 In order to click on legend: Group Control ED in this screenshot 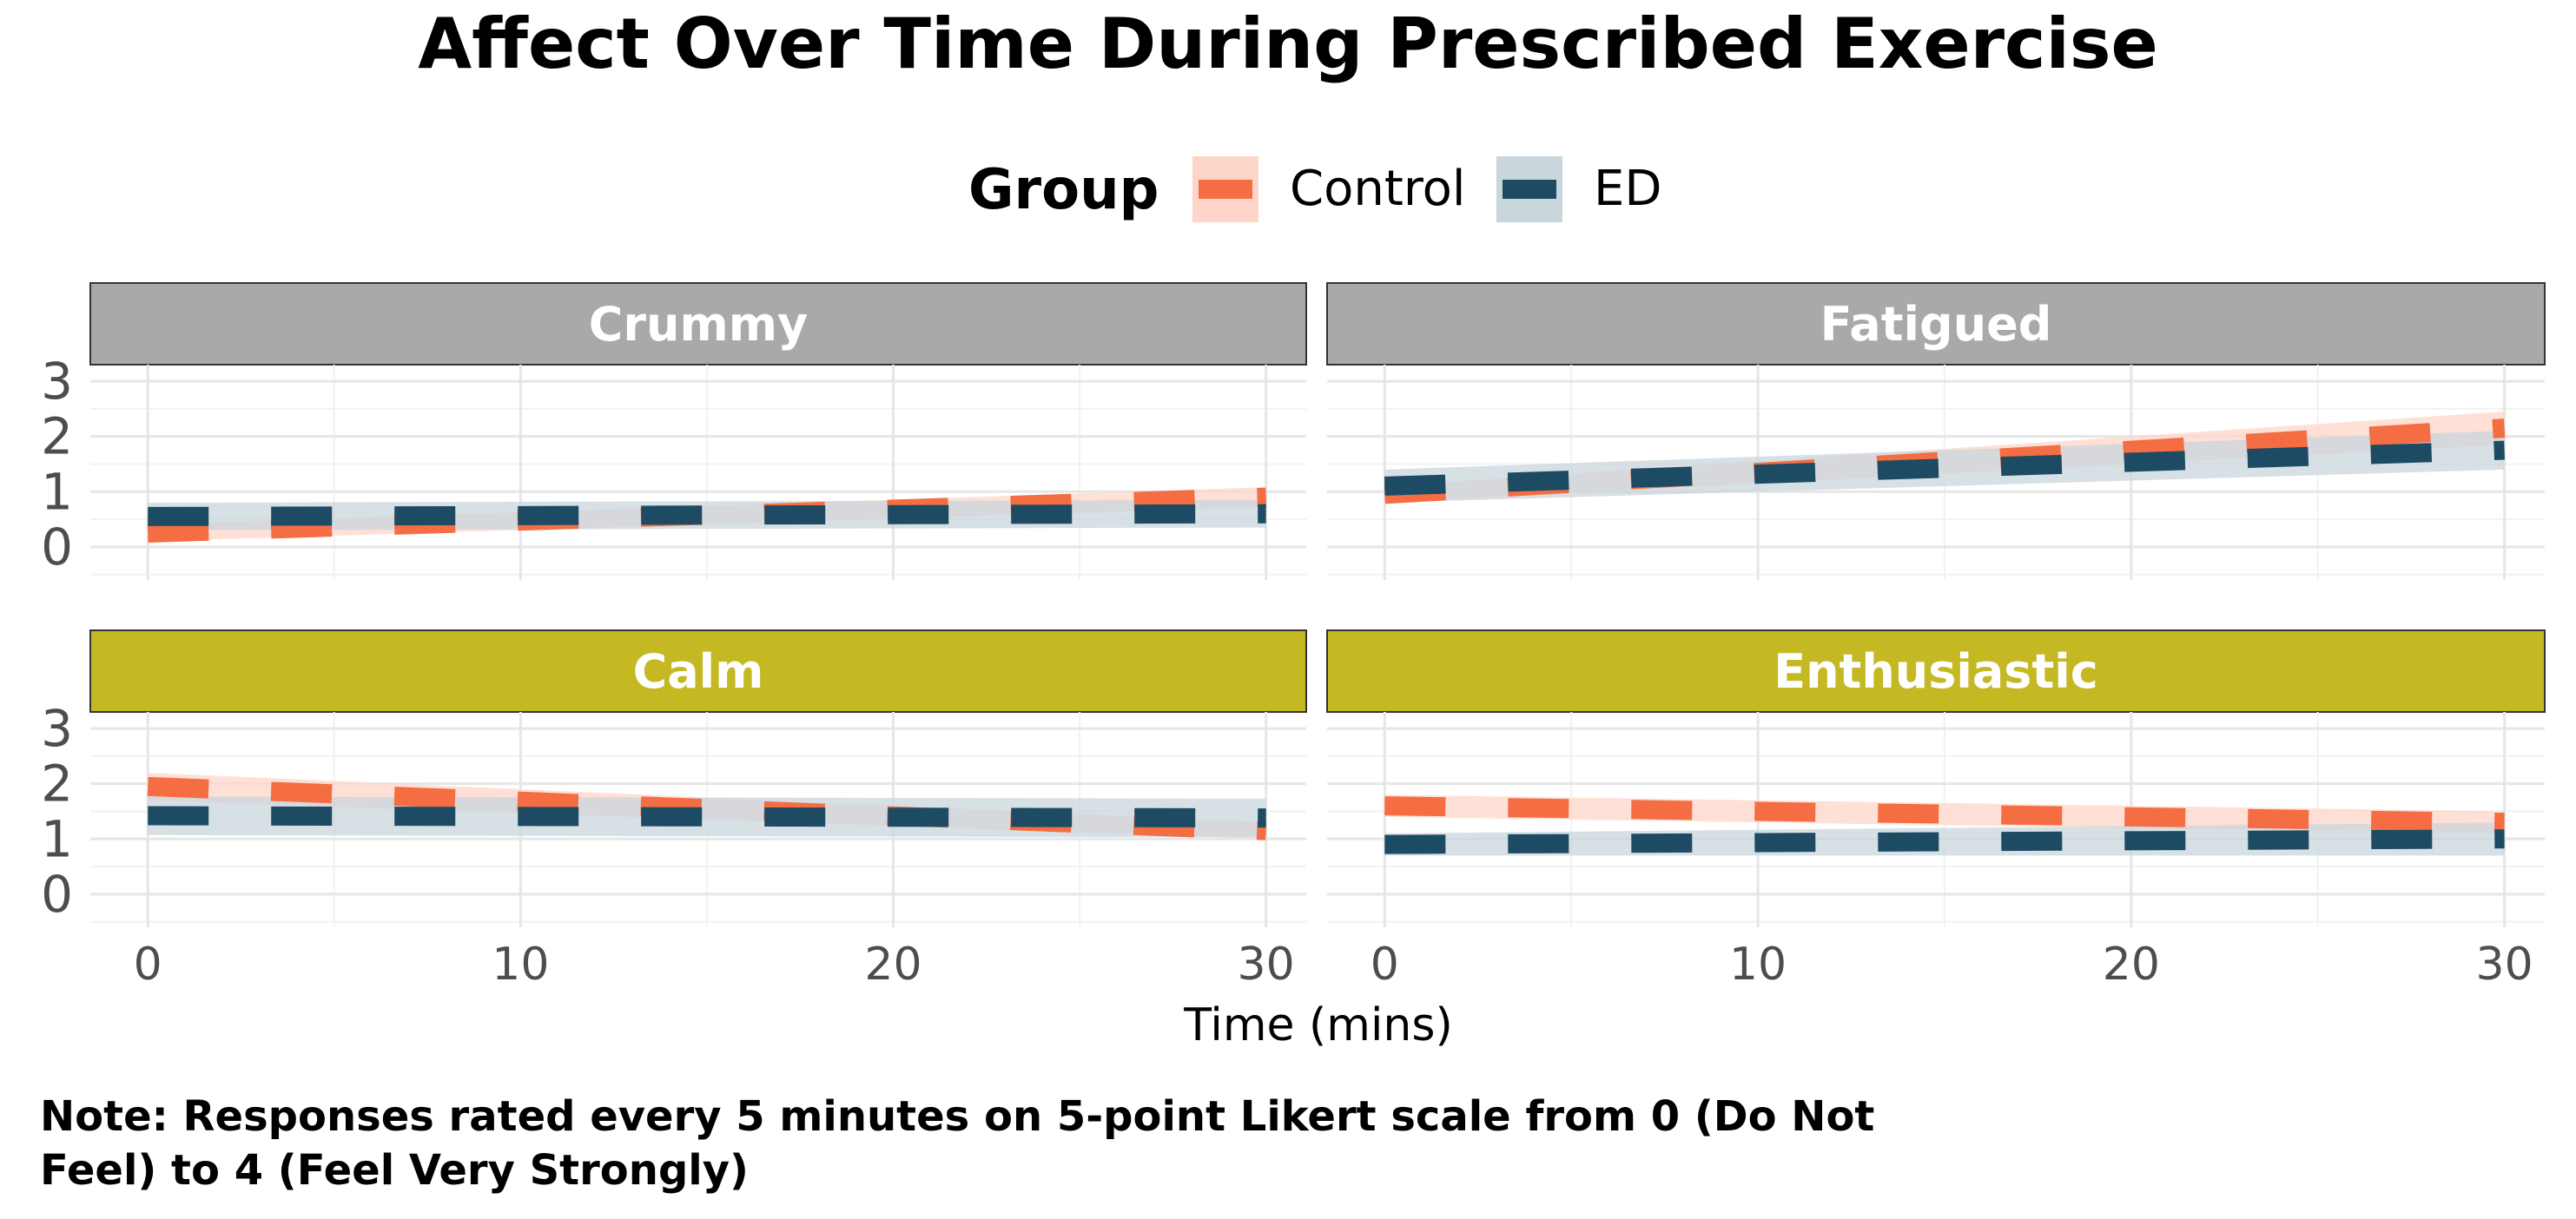, I will do `click(1315, 189)`.